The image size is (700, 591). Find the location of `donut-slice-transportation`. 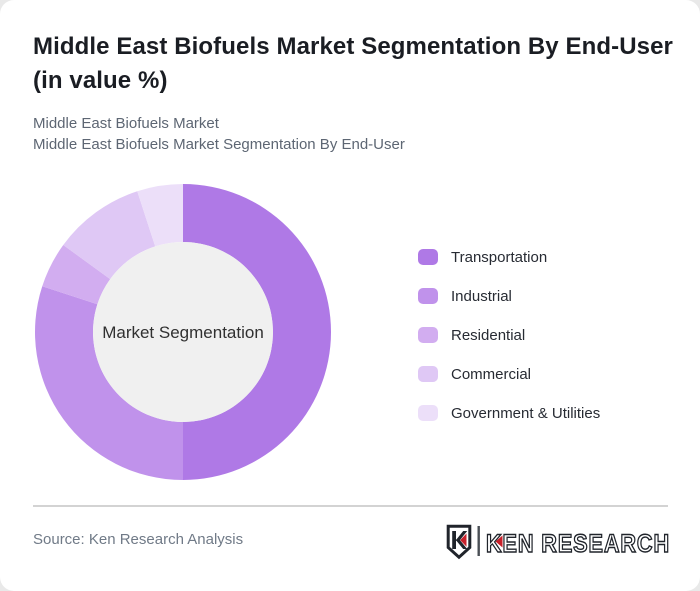

donut-slice-transportation is located at coordinates (257, 332).